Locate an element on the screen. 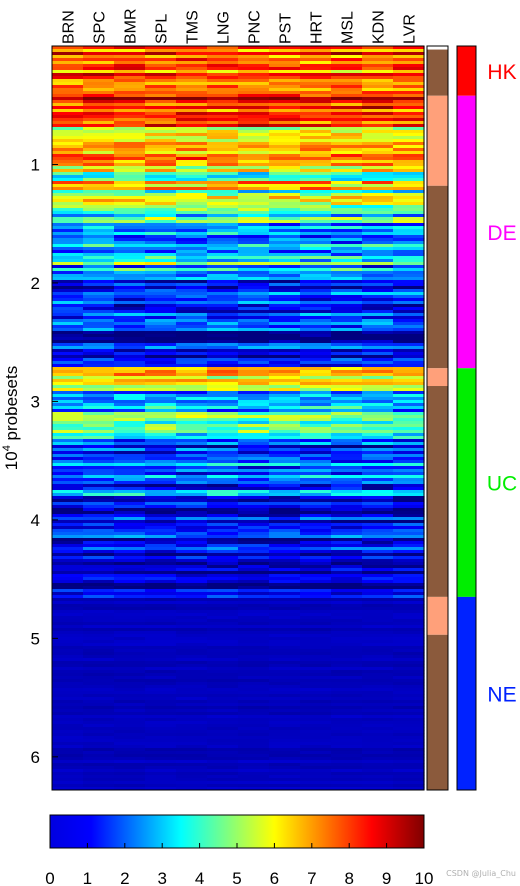 The width and height of the screenshot is (520, 886). group-segment is located at coordinates (466, 232).